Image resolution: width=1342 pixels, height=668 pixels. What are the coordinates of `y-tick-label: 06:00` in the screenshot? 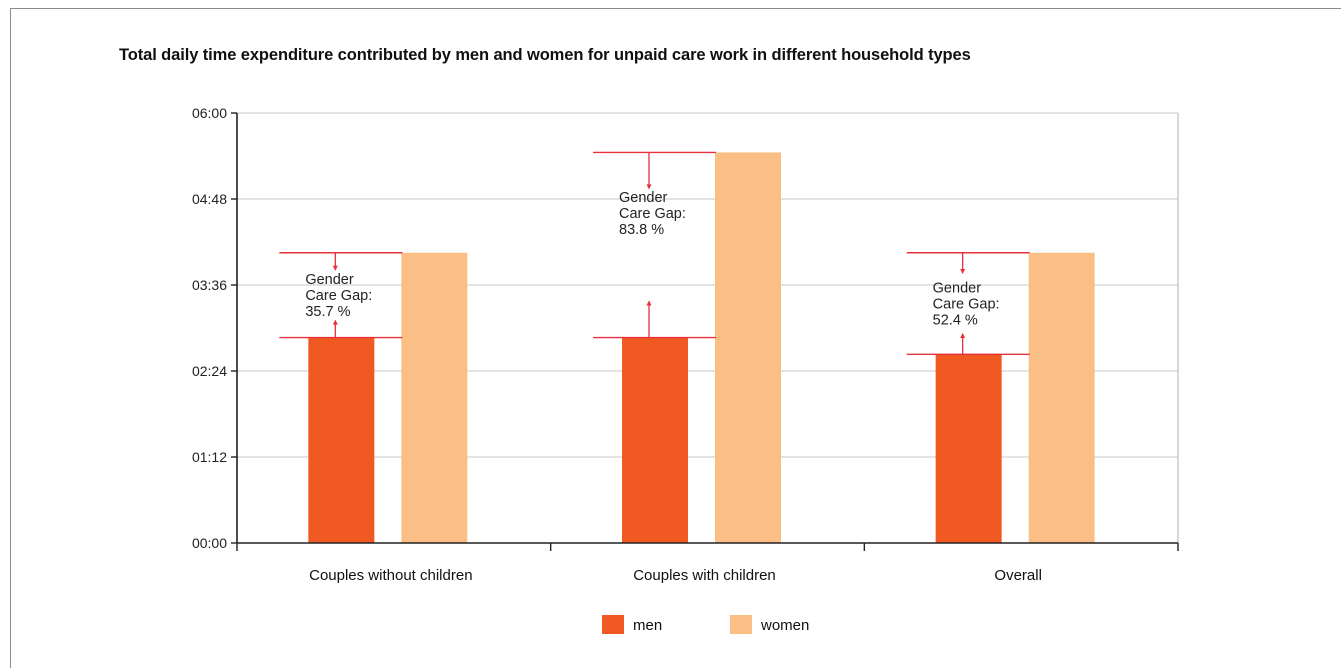 It's located at (209, 113).